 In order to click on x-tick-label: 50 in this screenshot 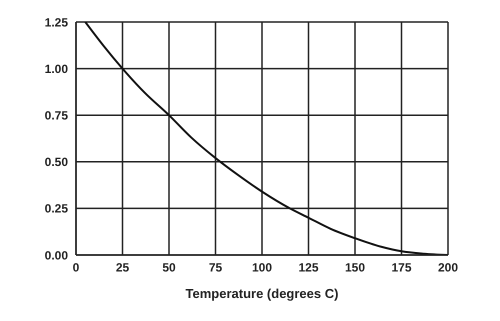, I will do `click(169, 267)`.